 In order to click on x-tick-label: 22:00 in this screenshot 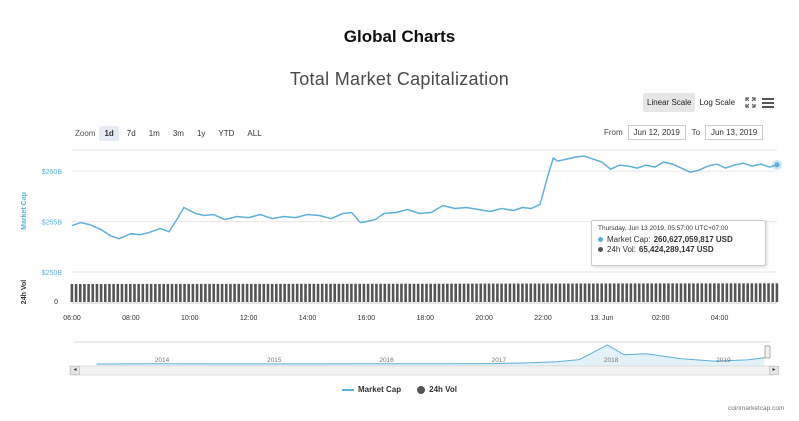, I will do `click(543, 318)`.